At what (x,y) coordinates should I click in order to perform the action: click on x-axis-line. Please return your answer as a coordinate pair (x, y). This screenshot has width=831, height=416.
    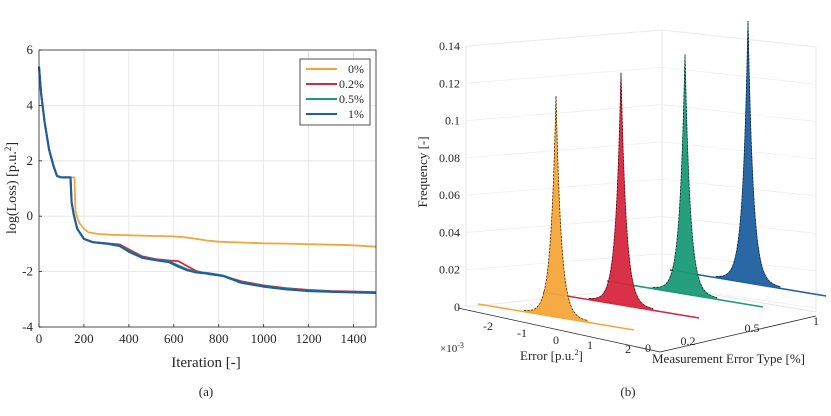
    Looking at the image, I should click on (559, 330).